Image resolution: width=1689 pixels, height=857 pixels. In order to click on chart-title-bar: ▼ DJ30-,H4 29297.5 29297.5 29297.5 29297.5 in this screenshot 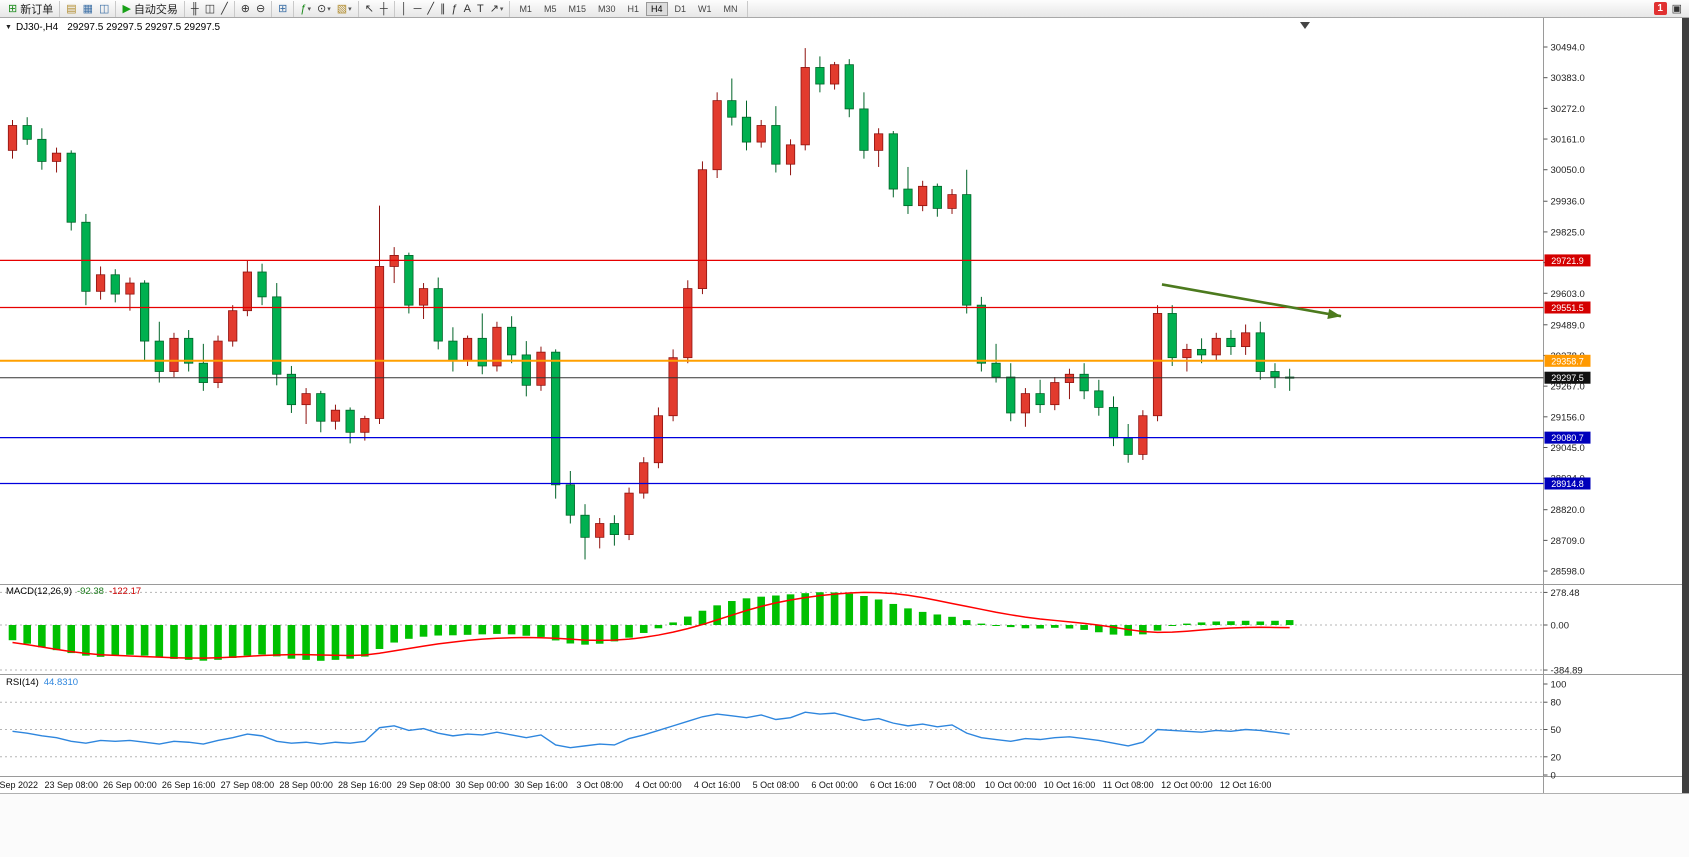, I will do `click(112, 27)`.